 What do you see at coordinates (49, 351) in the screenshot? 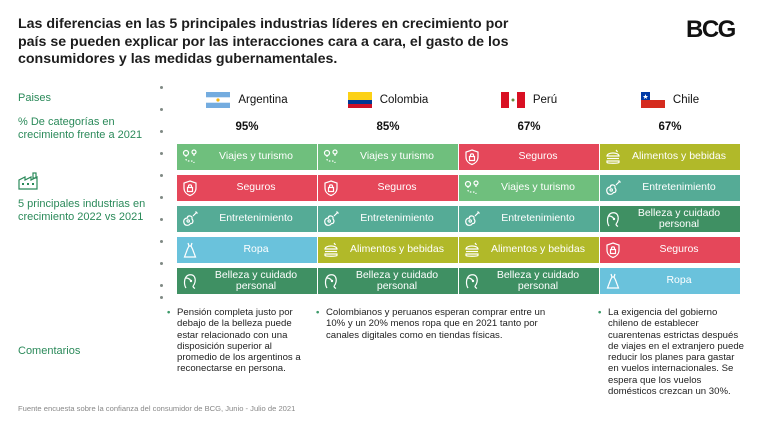
I see `label-comments: Comentarios` at bounding box center [49, 351].